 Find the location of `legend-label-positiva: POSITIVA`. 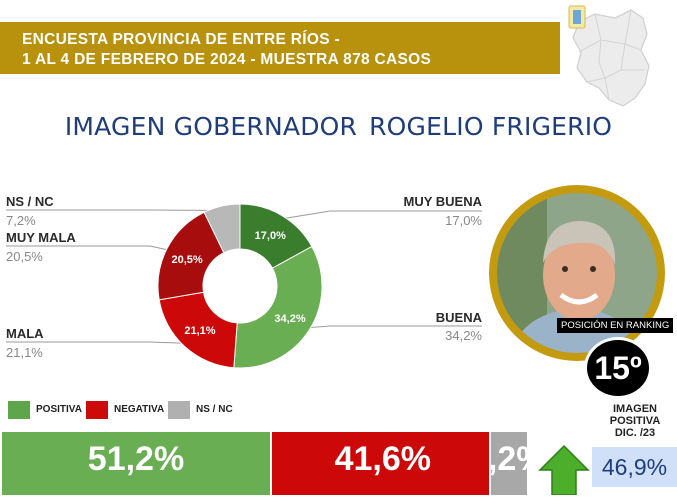

legend-label-positiva: POSITIVA is located at coordinates (59, 409).